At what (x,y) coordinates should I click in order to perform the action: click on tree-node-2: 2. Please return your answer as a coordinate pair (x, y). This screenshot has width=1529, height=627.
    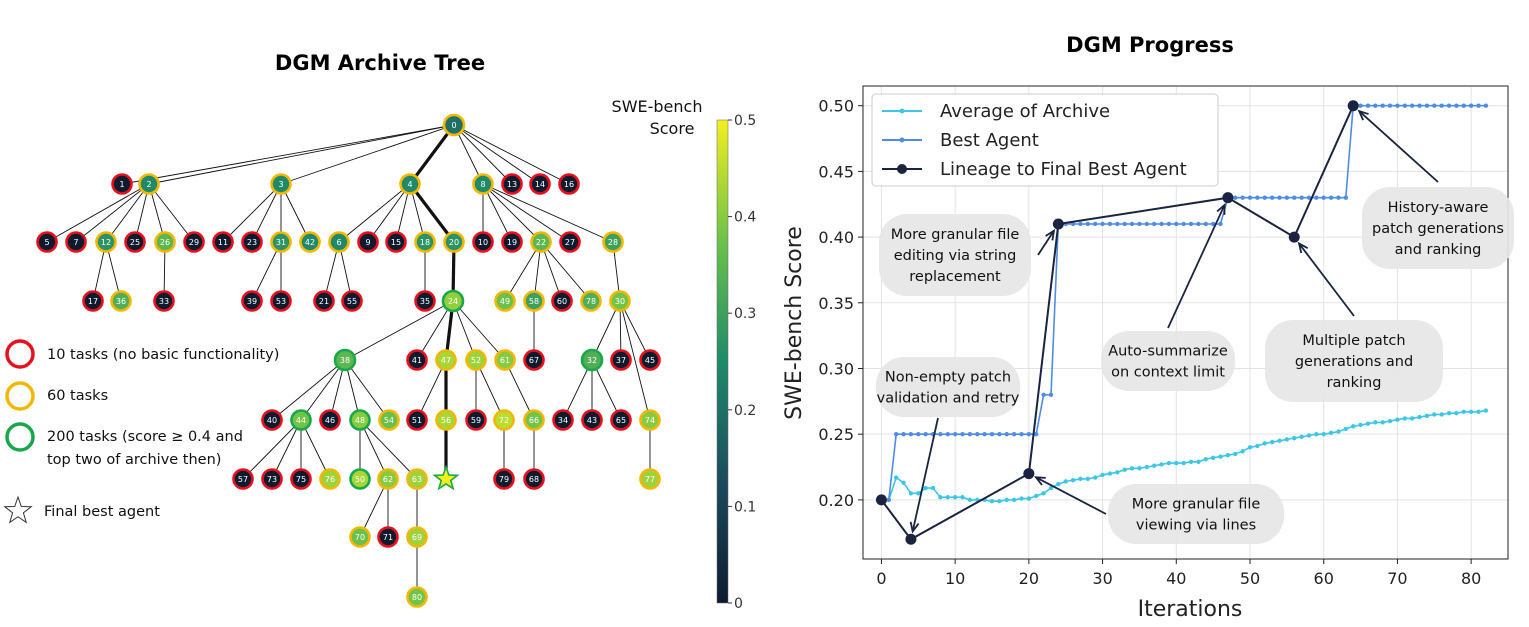
    Looking at the image, I should click on (149, 184).